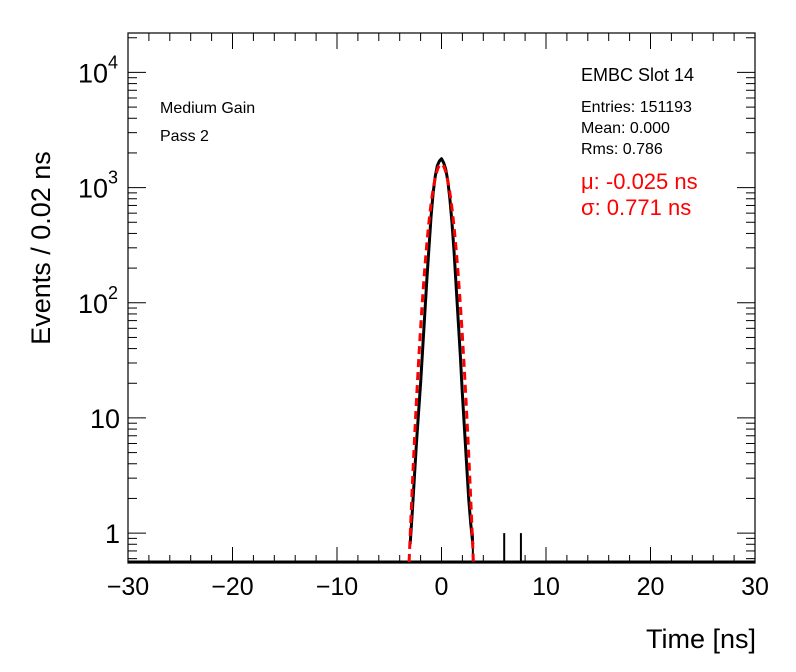 This screenshot has height=672, width=796. I want to click on gaussian-fit-curve, so click(441, 362).